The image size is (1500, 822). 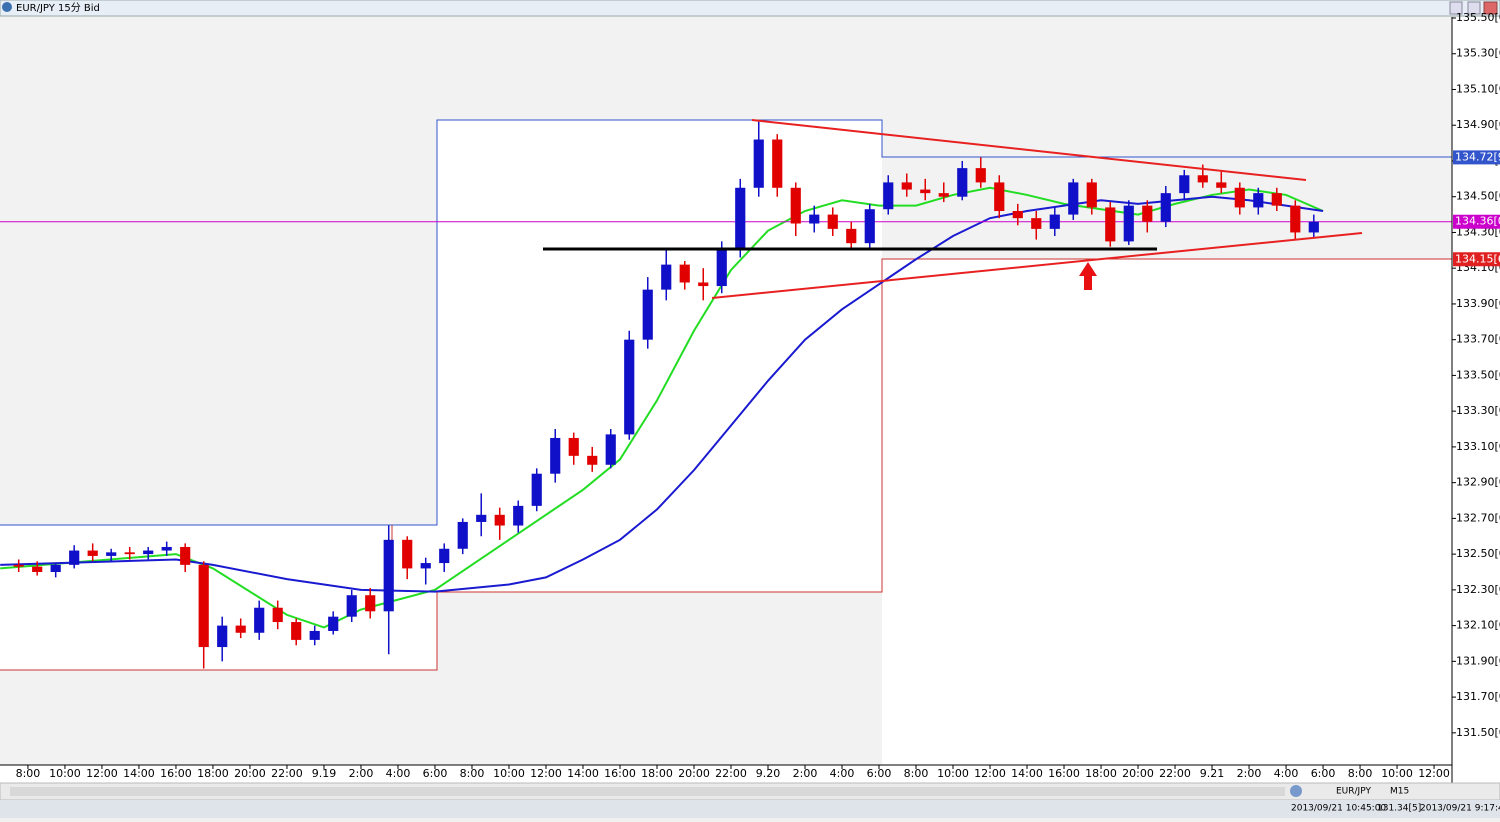 I want to click on y-tick-label: 132.70[0, so click(x=1478, y=517).